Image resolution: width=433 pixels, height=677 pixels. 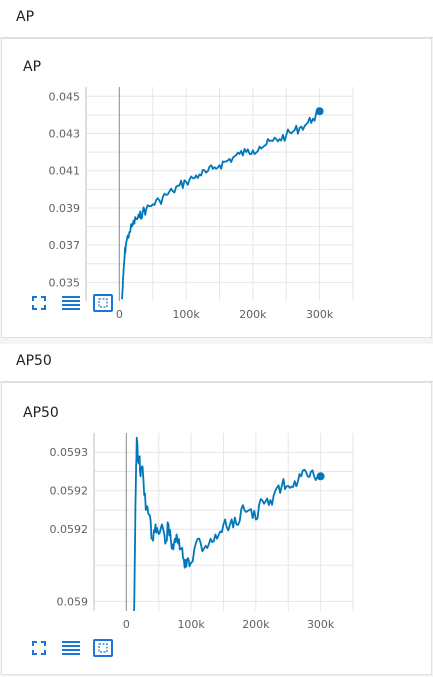 What do you see at coordinates (69, 452) in the screenshot?
I see `y-tick-label: 0.0593` at bounding box center [69, 452].